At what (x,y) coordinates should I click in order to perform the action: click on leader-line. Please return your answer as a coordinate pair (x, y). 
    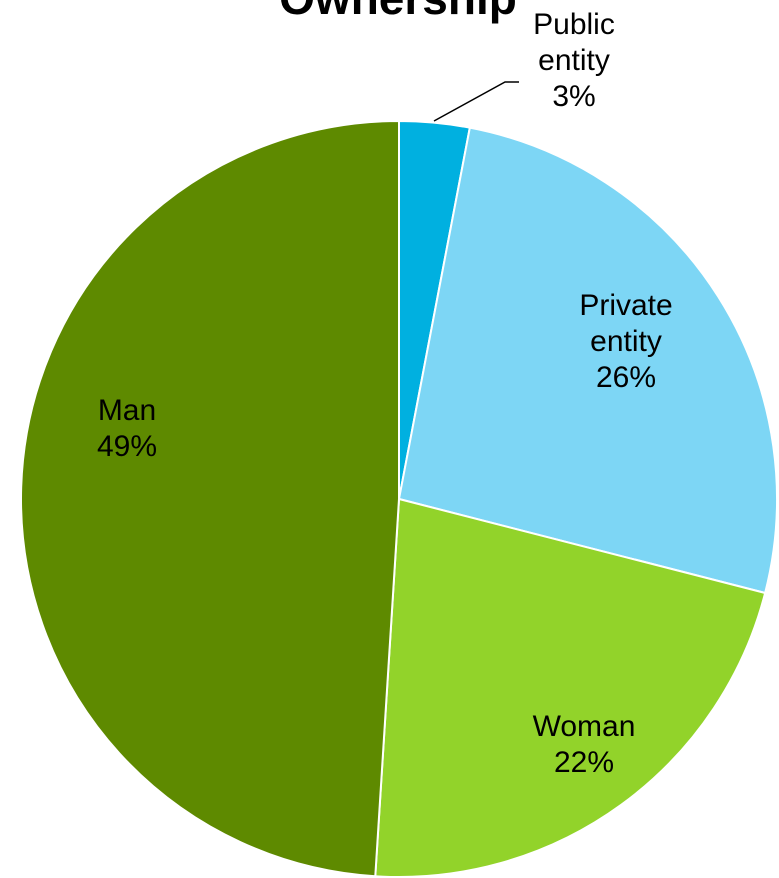
    Looking at the image, I should click on (476, 101).